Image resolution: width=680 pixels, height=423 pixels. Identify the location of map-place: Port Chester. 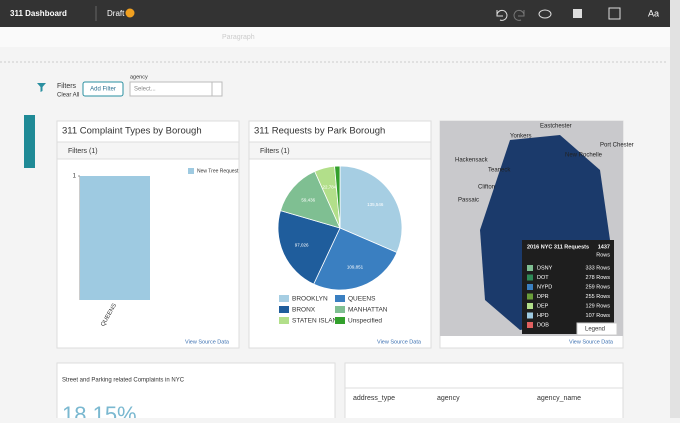
(617, 146).